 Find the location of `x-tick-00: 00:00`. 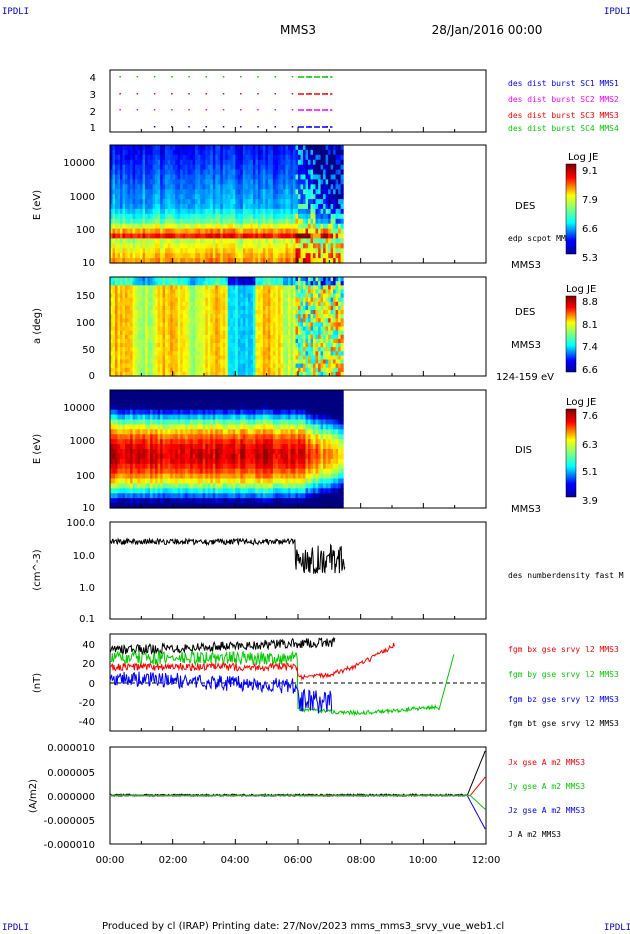

x-tick-00: 00:00 is located at coordinates (110, 860).